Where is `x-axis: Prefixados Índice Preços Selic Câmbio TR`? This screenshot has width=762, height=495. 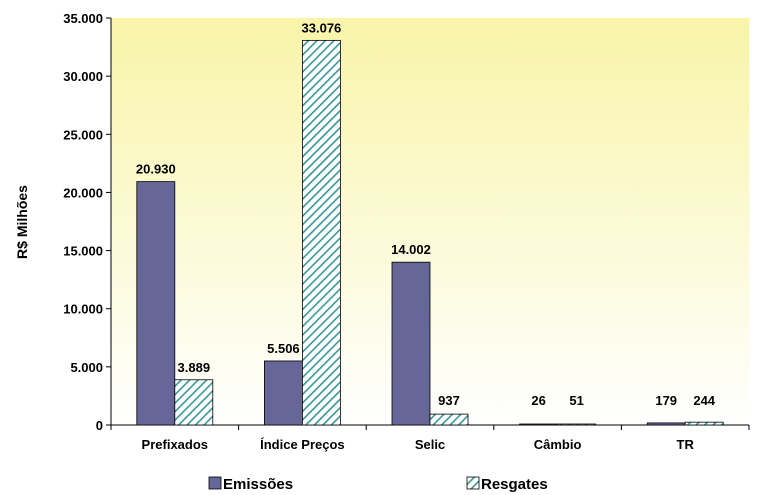 x-axis: Prefixados Índice Preços Selic Câmbio TR is located at coordinates (430, 438).